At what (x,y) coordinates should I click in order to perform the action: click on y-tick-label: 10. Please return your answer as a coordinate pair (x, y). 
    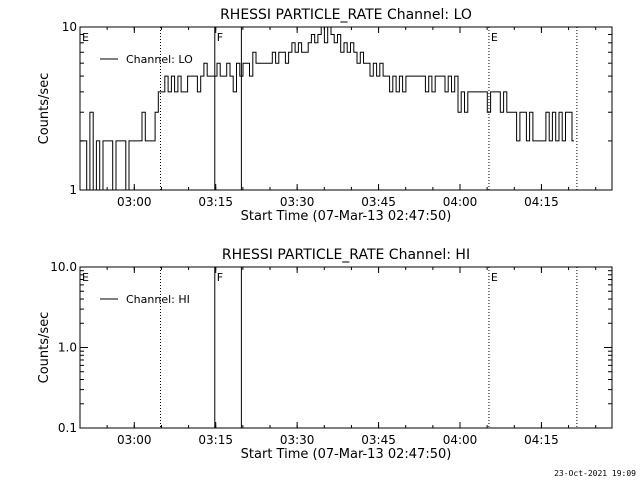
    Looking at the image, I should click on (69, 27).